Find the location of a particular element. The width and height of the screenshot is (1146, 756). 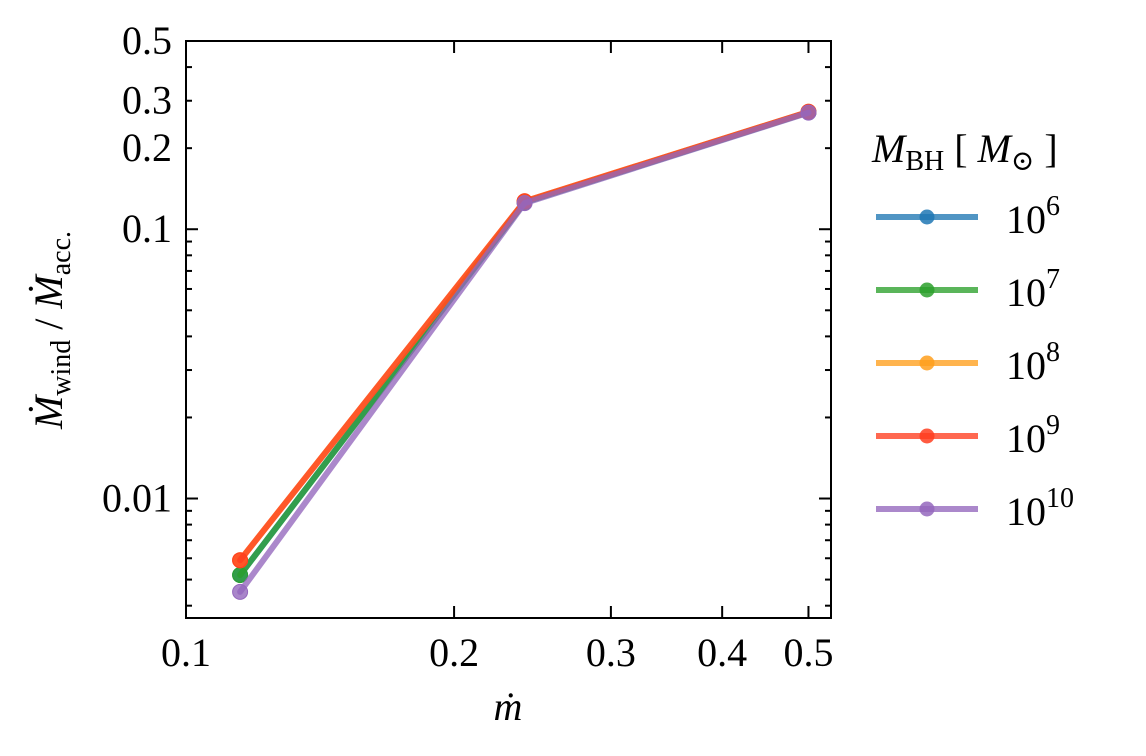

legend-label-0: 106 is located at coordinates (1033, 216).